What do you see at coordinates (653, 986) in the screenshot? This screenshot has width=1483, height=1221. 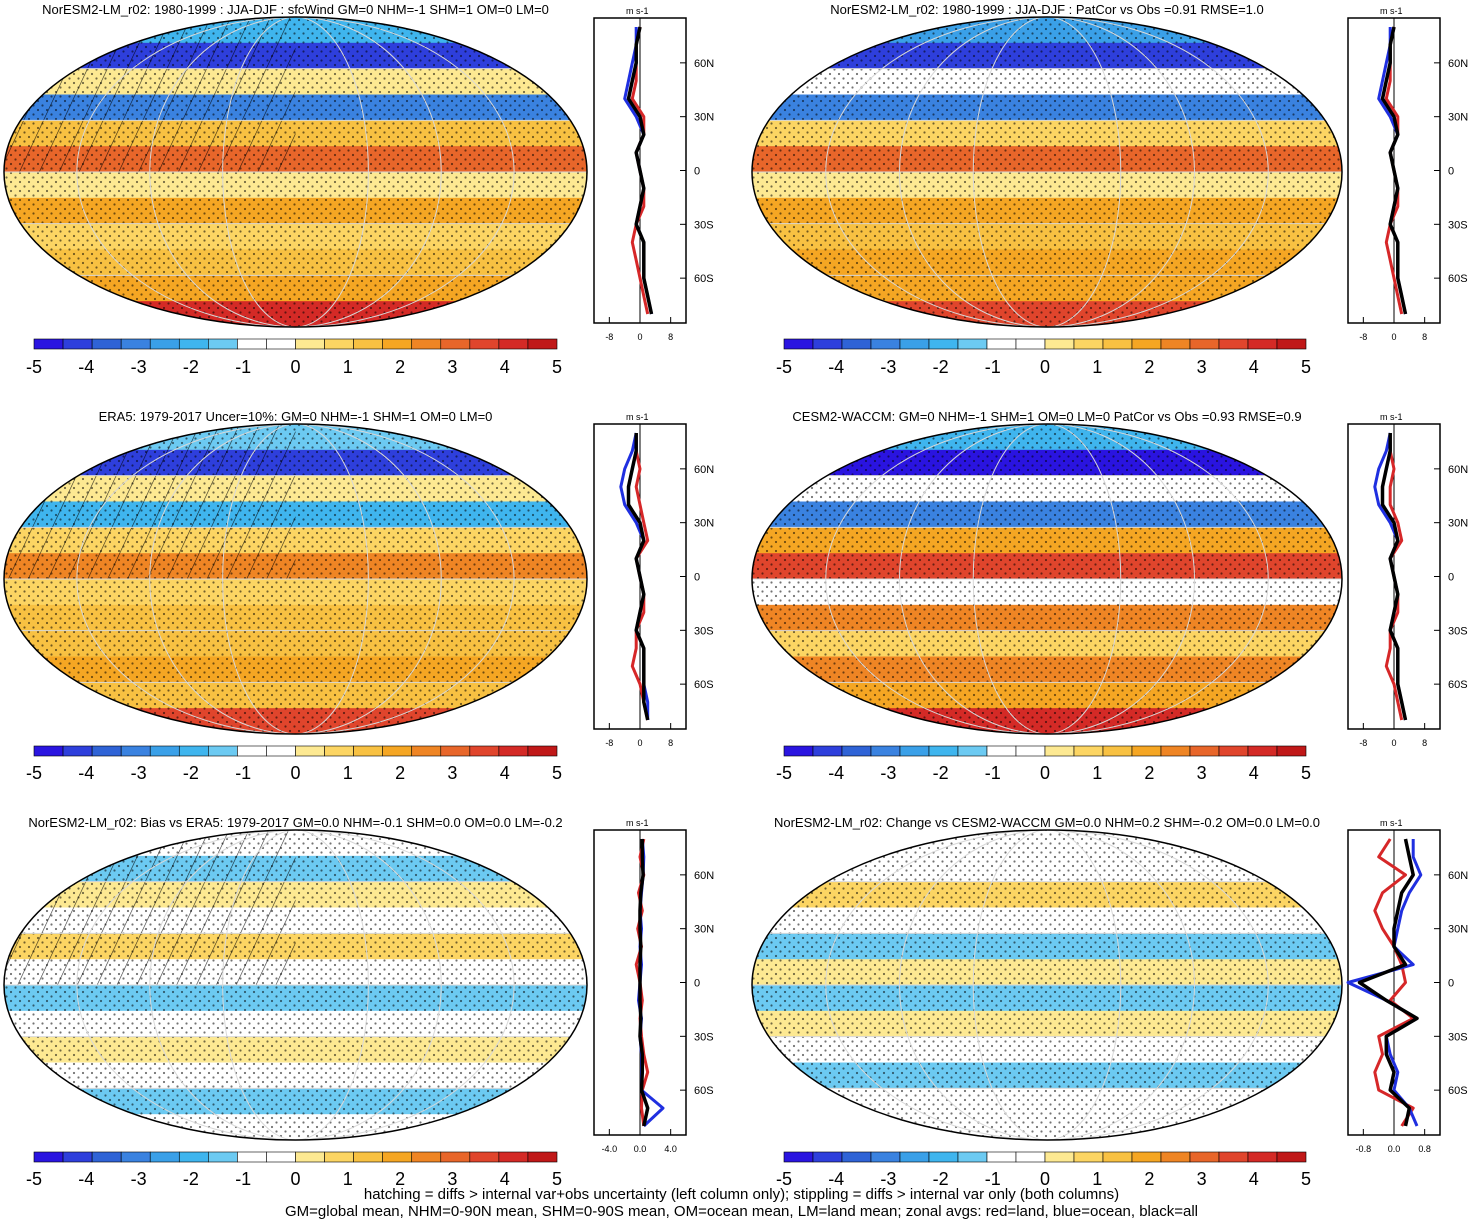 I see `zonal-mean-plot: m s-1 60N 30N 0 30S 60S -4.0 0.0 4.0` at bounding box center [653, 986].